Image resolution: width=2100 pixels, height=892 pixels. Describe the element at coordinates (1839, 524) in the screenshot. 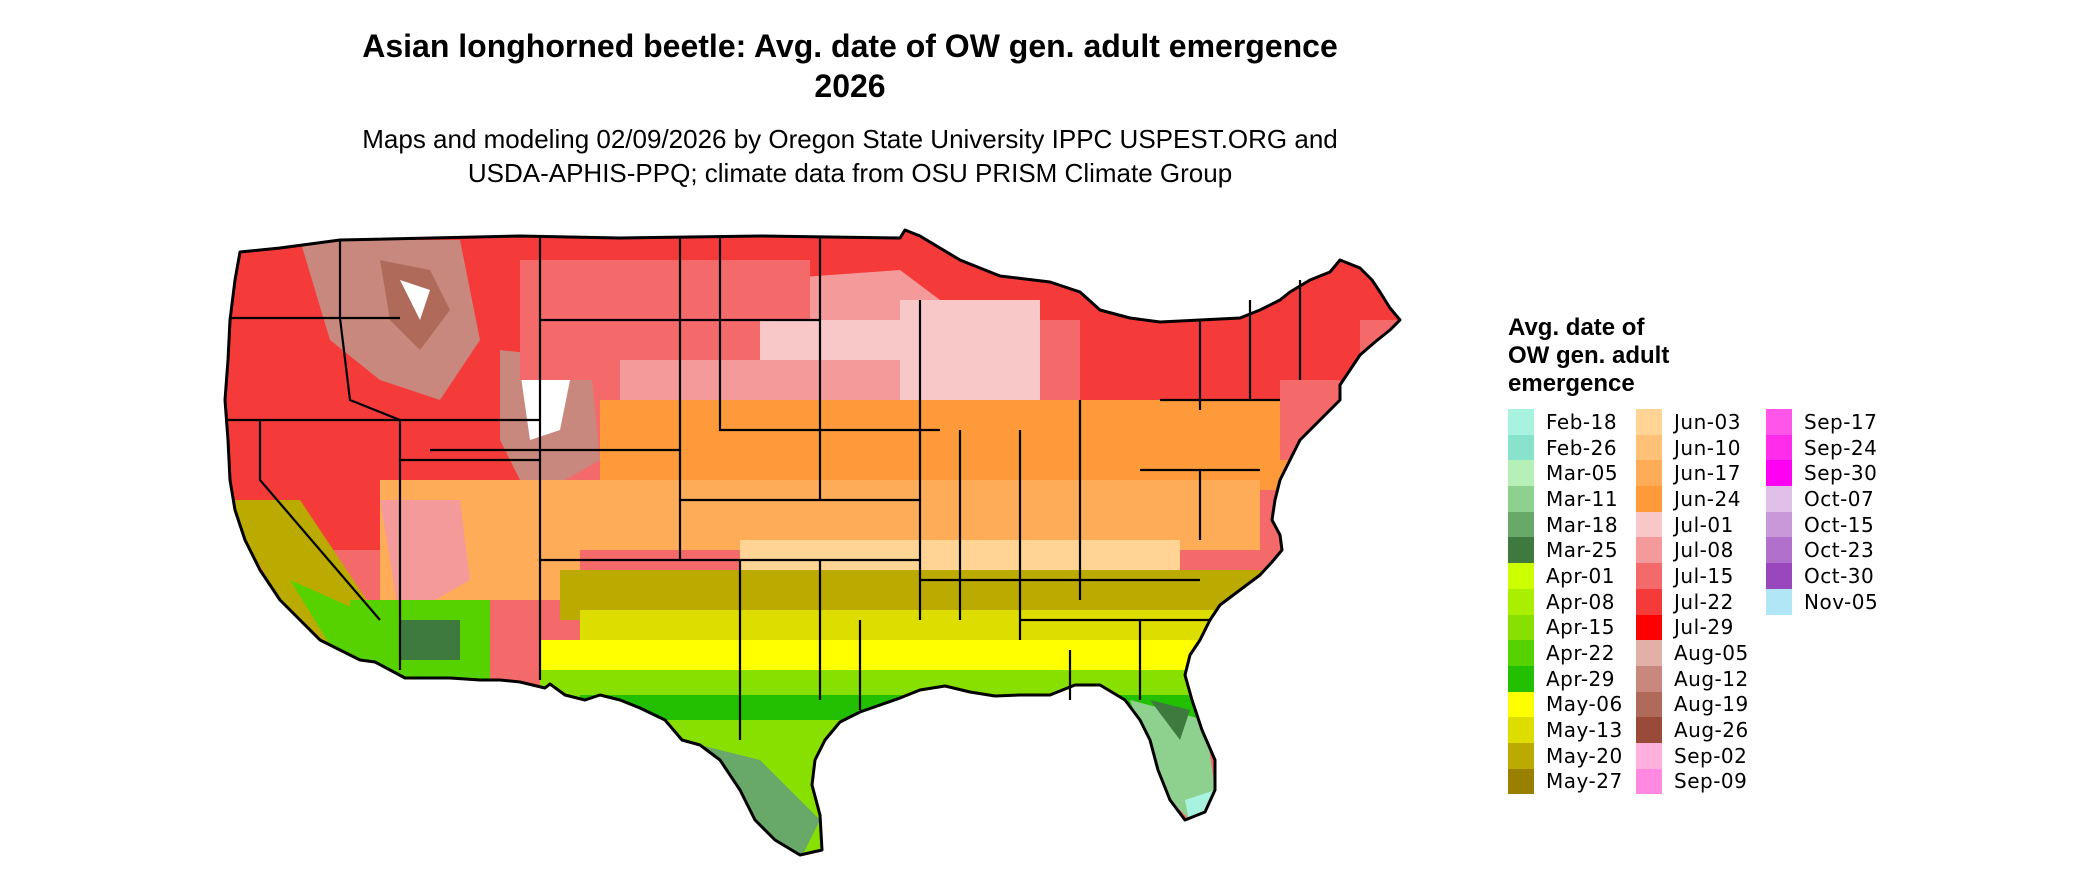

I see `legend-label: Oct-15` at that location.